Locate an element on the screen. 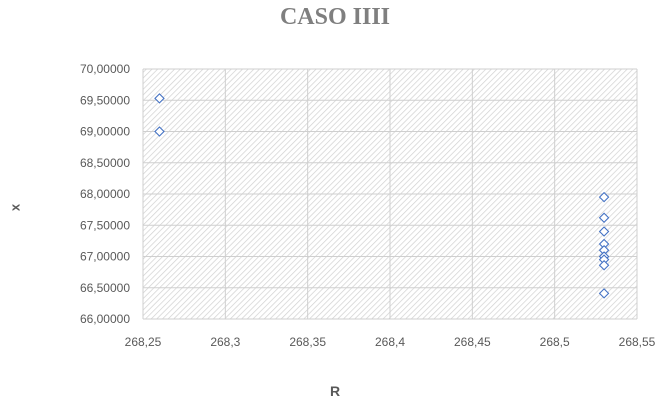  x-tick-label: 268,4 is located at coordinates (390, 342).